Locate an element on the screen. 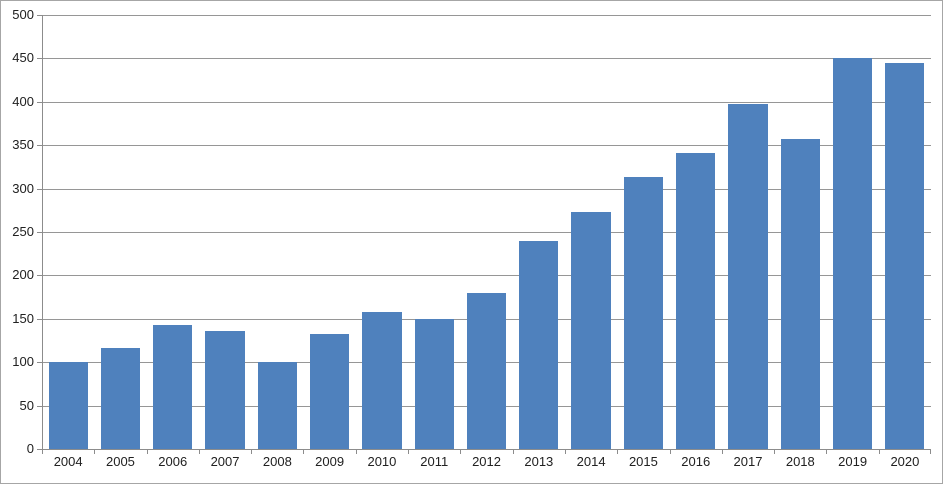 The height and width of the screenshot is (484, 943). y-axis-tick-label: 50 is located at coordinates (26, 405).